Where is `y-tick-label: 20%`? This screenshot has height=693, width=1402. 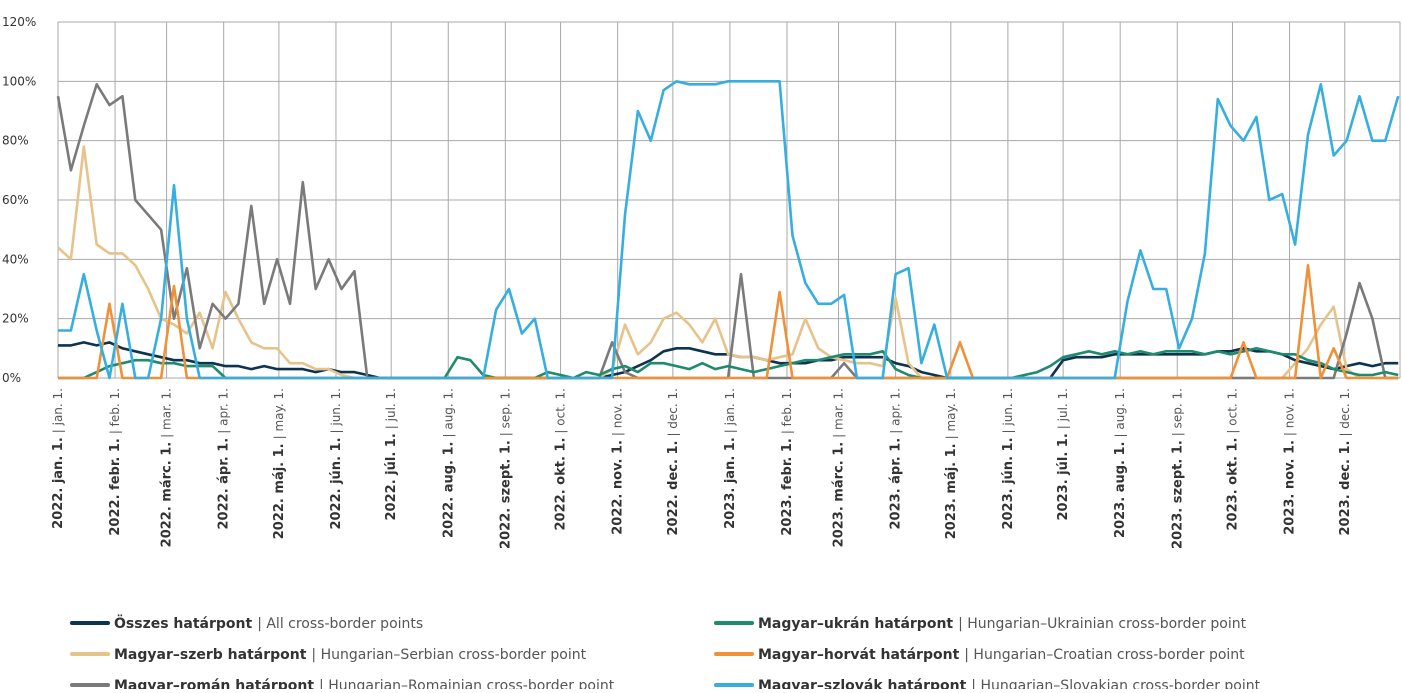 y-tick-label: 20% is located at coordinates (15, 319).